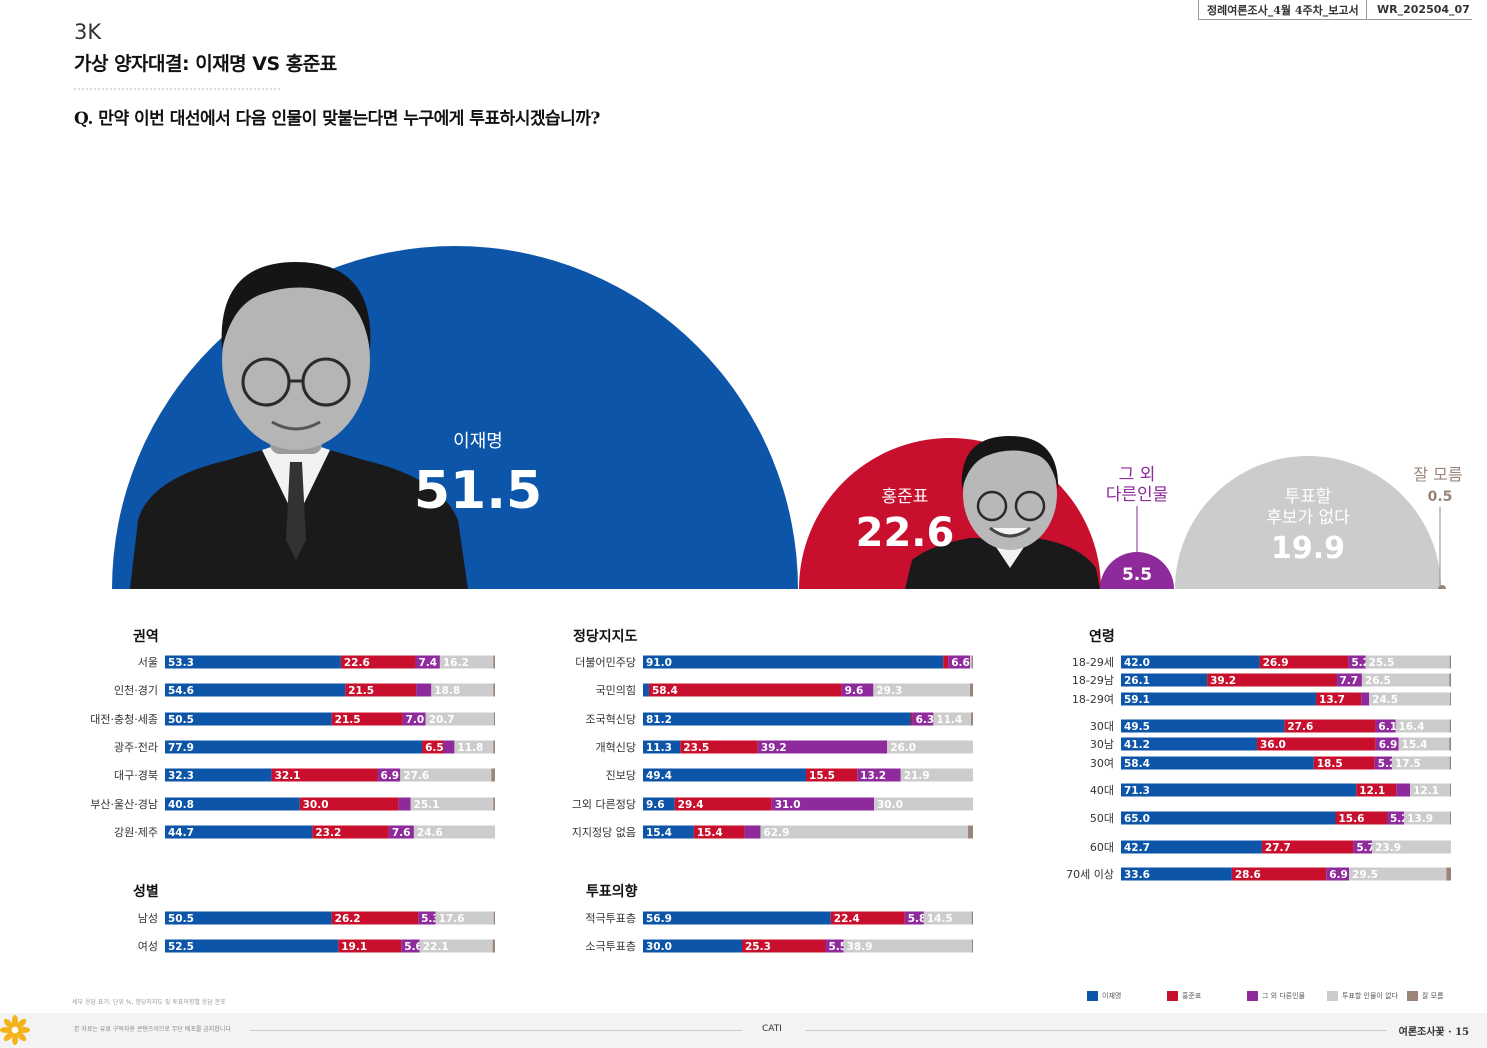 The height and width of the screenshot is (1048, 1487). What do you see at coordinates (1365, 848) in the screenshot?
I see `bar-value-label: 5.7` at bounding box center [1365, 848].